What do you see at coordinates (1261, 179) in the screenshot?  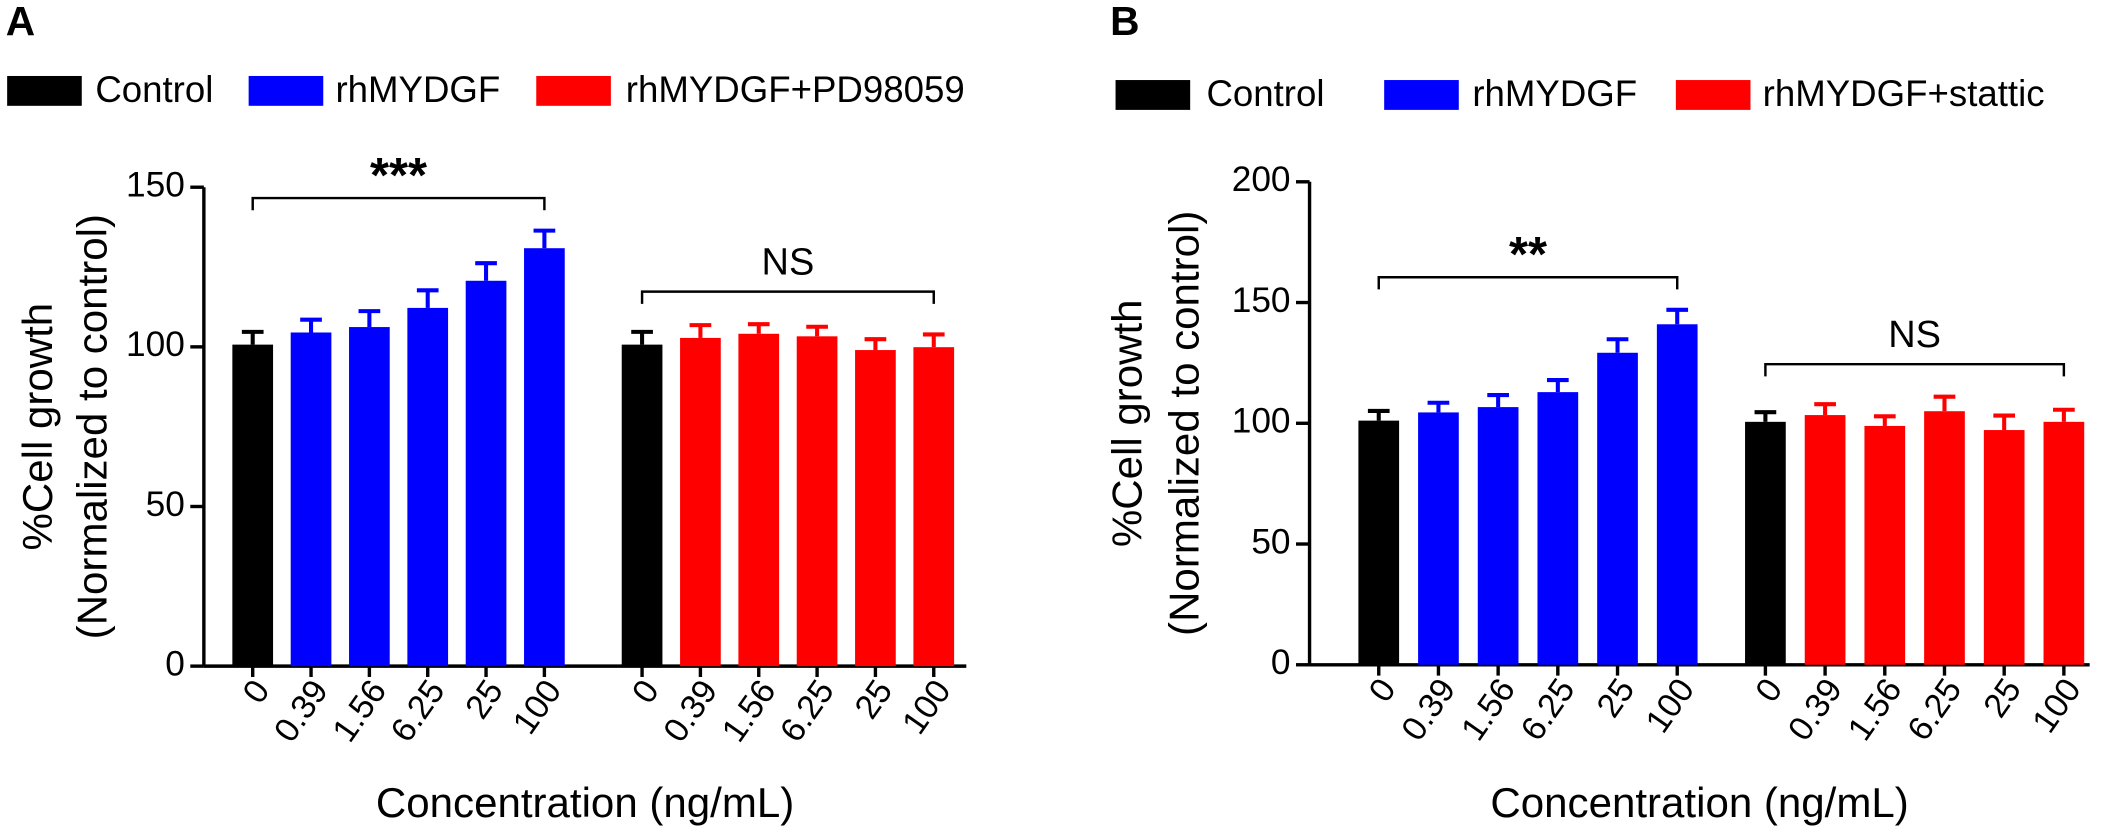 I see `y-tick-label: 200` at bounding box center [1261, 179].